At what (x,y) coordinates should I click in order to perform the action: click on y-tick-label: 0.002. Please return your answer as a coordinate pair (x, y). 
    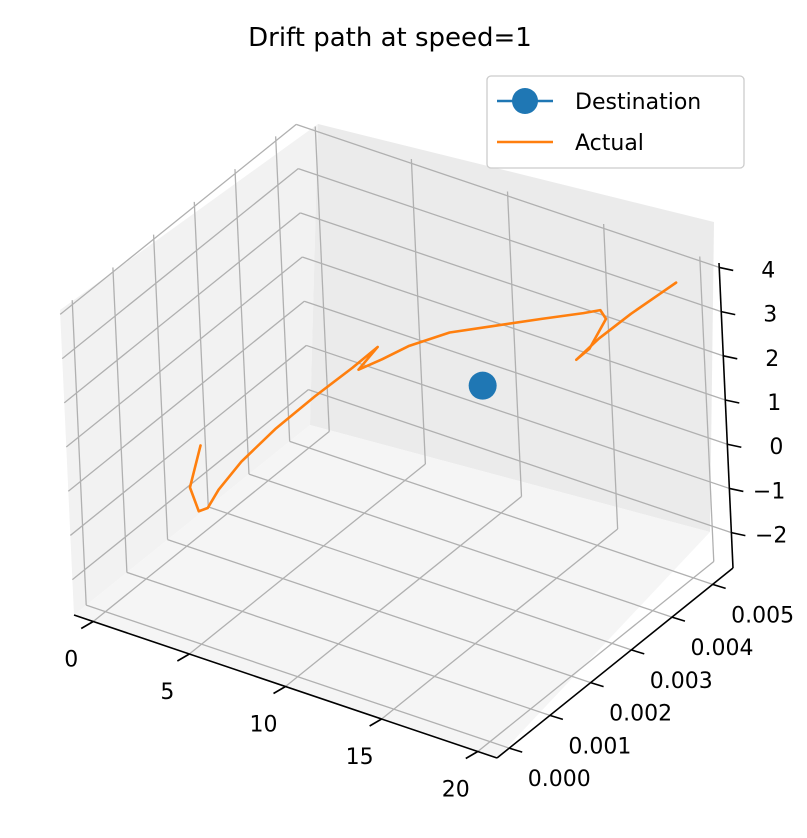
    Looking at the image, I should click on (640, 714).